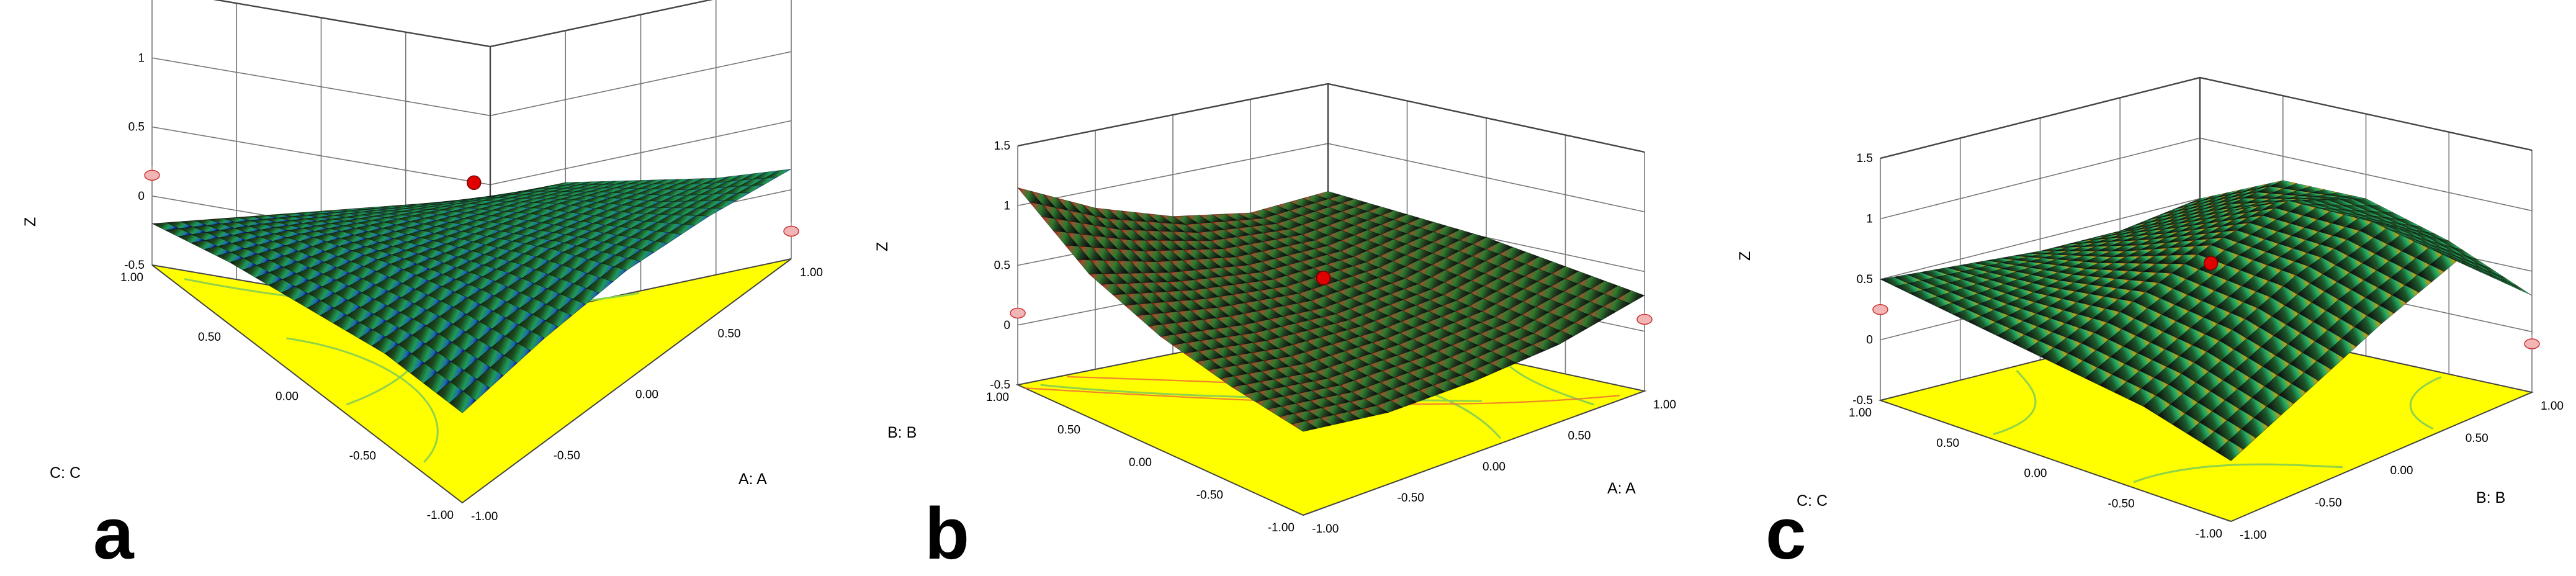 The width and height of the screenshot is (2576, 576). Describe the element at coordinates (1786, 534) in the screenshot. I see `panel-c-letter: c` at that location.